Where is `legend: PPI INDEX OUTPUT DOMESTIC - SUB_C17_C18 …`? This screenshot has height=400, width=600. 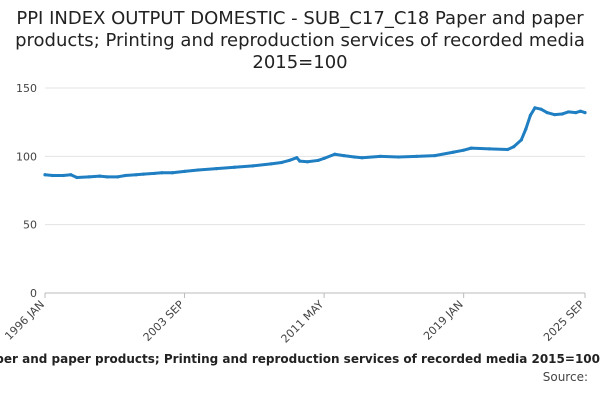
legend: PPI INDEX OUTPUT DOMESTIC - SUB_C17_C18 … is located at coordinates (300, 361).